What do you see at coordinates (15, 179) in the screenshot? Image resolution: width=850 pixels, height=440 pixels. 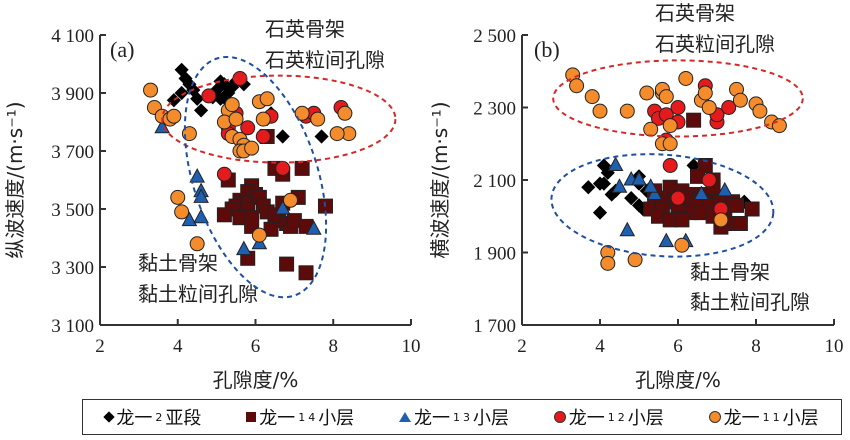 I see `y-axis-label: 纵波速度/(m·s⁻¹)` at bounding box center [15, 179].